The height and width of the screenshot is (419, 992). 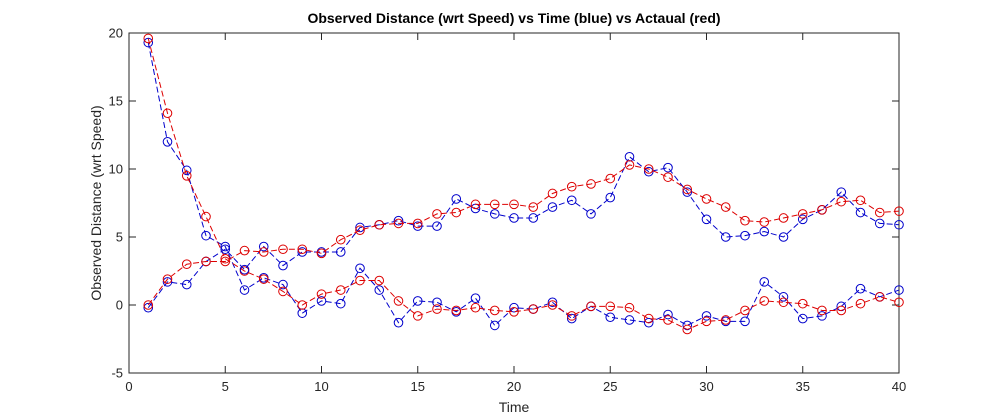 I want to click on y-tick-label: 20, so click(x=116, y=33).